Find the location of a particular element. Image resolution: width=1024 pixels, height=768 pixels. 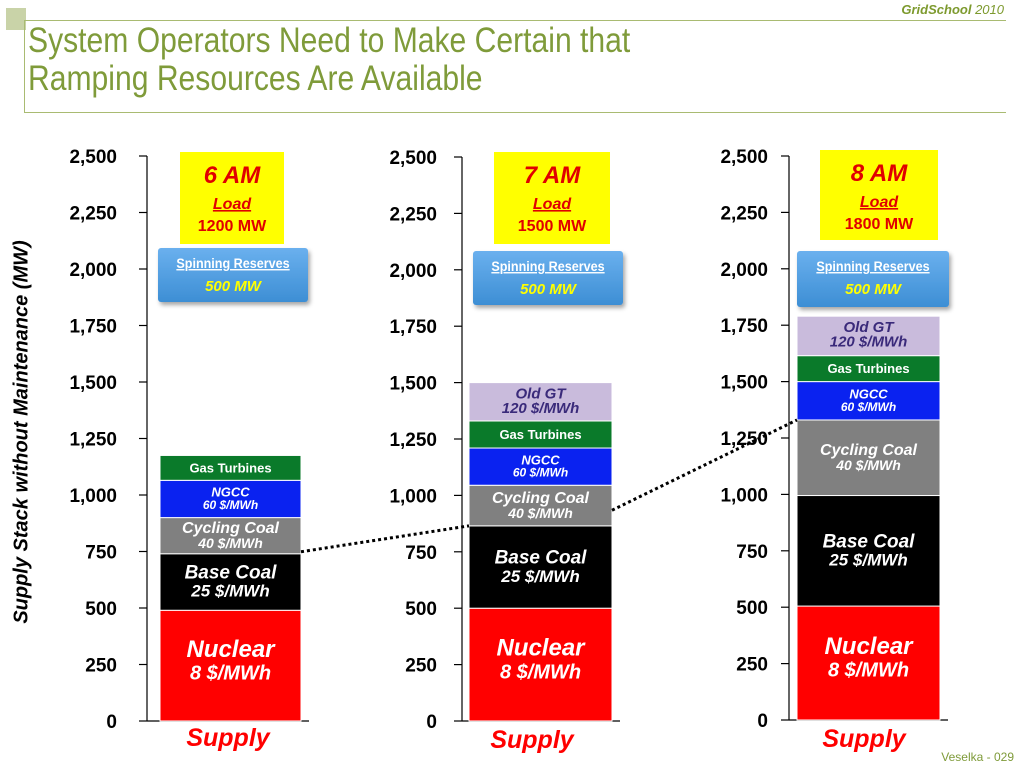

brand-year: 2010 is located at coordinates (989, 9).